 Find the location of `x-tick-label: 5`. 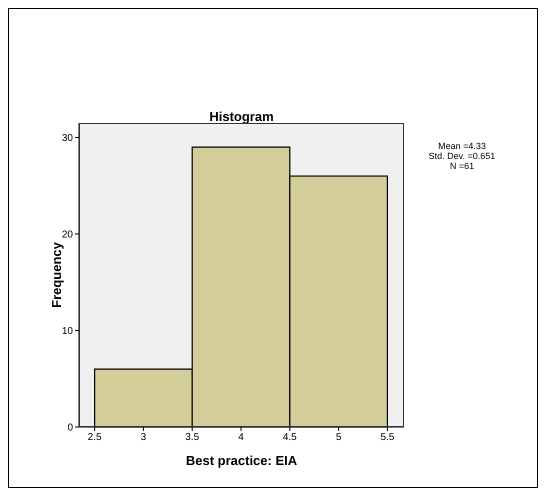

x-tick-label: 5 is located at coordinates (339, 438).